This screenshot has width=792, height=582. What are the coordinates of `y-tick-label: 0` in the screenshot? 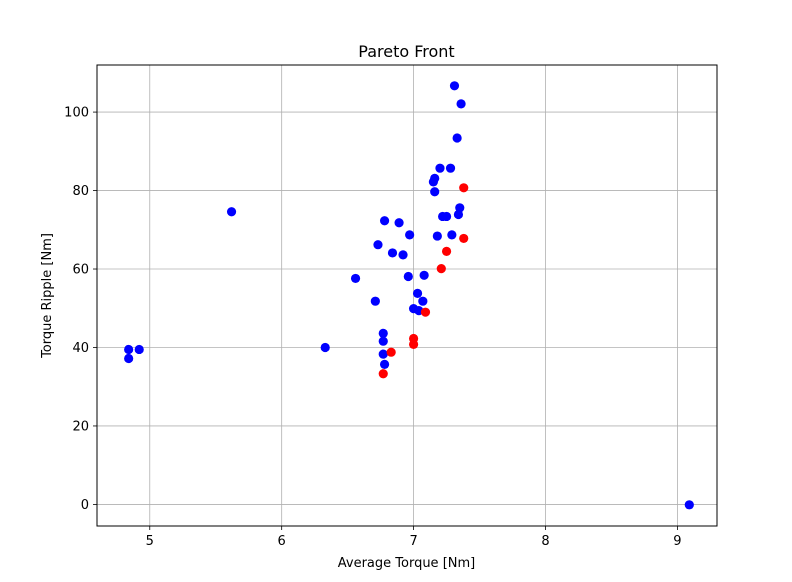 It's located at (85, 505).